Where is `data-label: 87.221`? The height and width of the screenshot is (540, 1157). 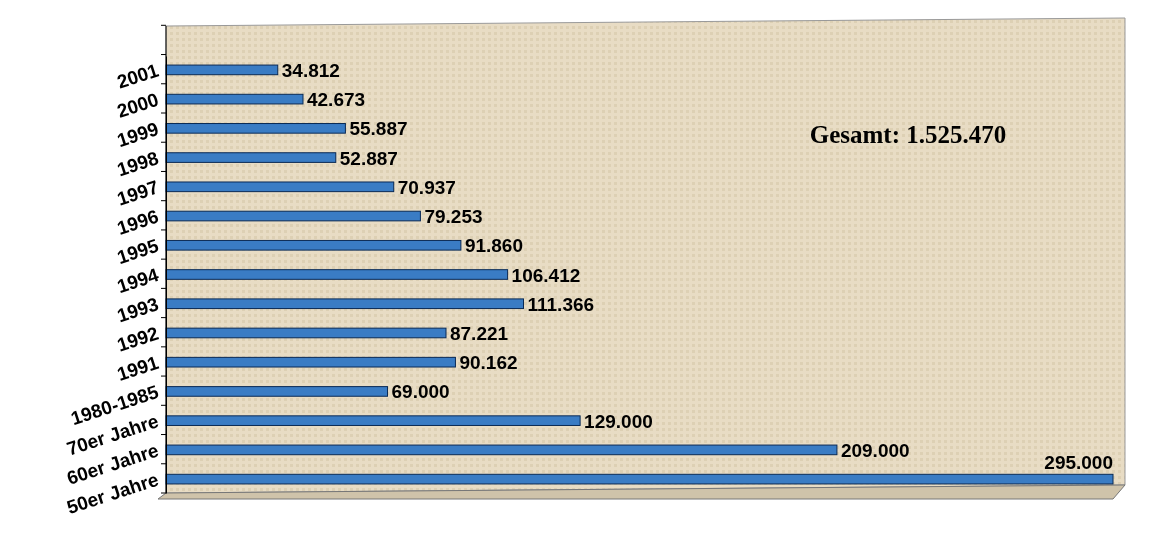 data-label: 87.221 is located at coordinates (479, 333).